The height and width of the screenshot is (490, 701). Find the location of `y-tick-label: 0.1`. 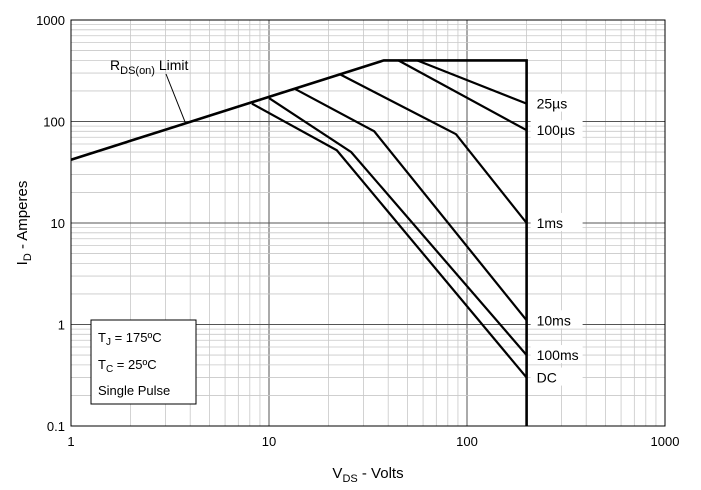

y-tick-label: 0.1 is located at coordinates (56, 426).